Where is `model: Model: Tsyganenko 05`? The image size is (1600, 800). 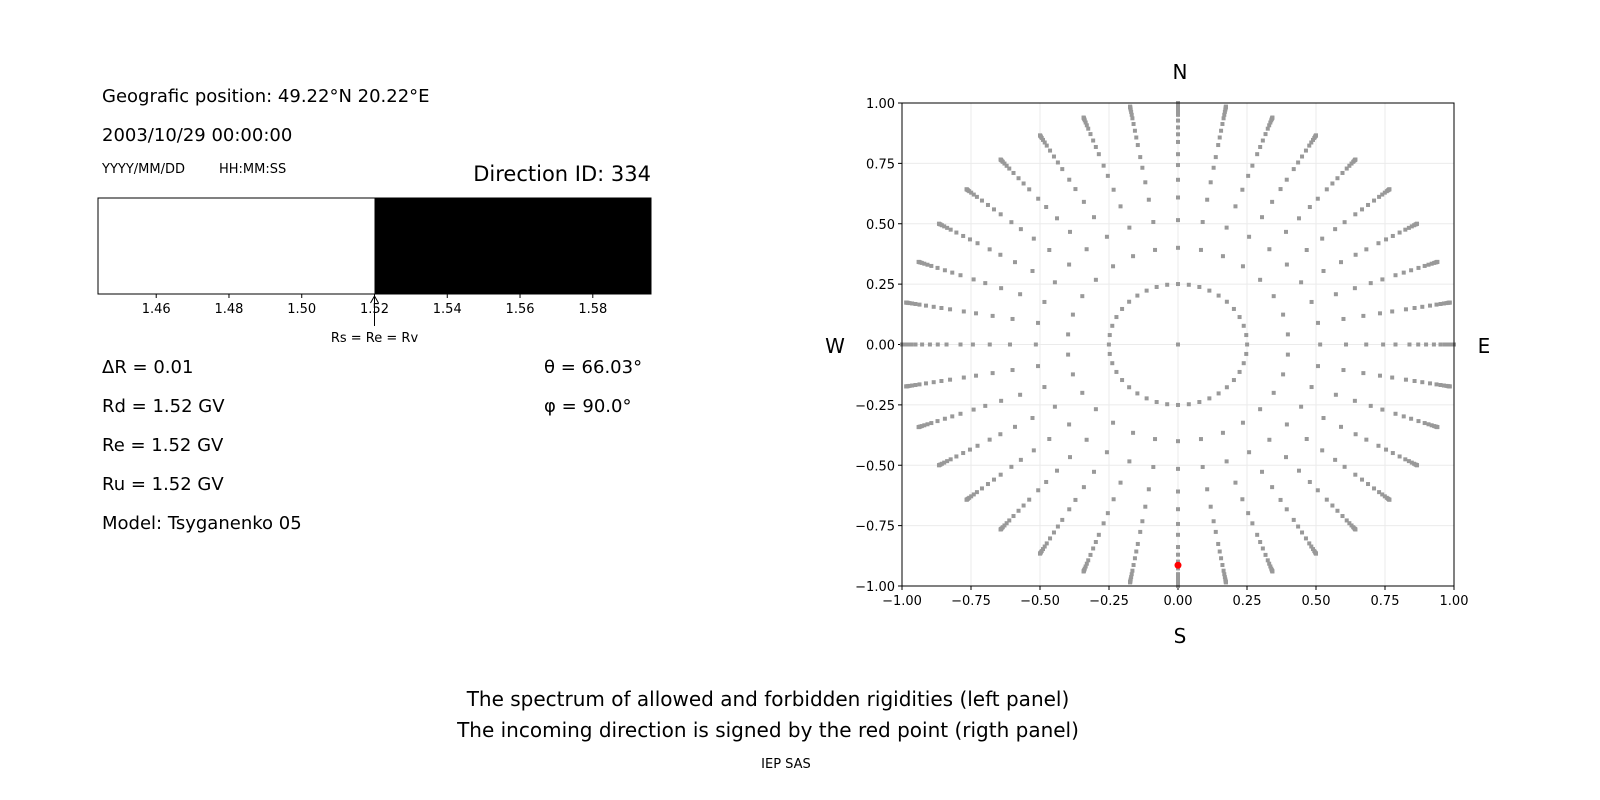
model: Model: Tsyganenko 05 is located at coordinates (202, 523).